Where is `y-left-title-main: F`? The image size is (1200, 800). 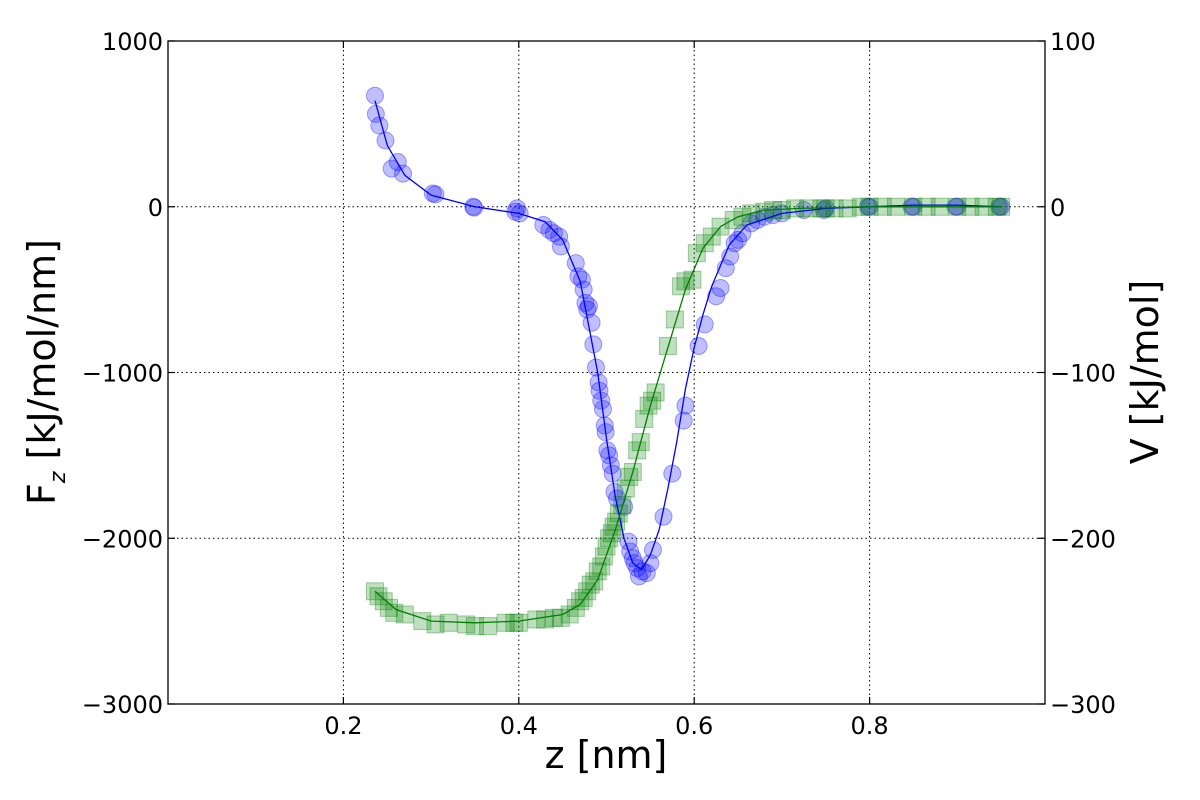
y-left-title-main: F is located at coordinates (42, 494).